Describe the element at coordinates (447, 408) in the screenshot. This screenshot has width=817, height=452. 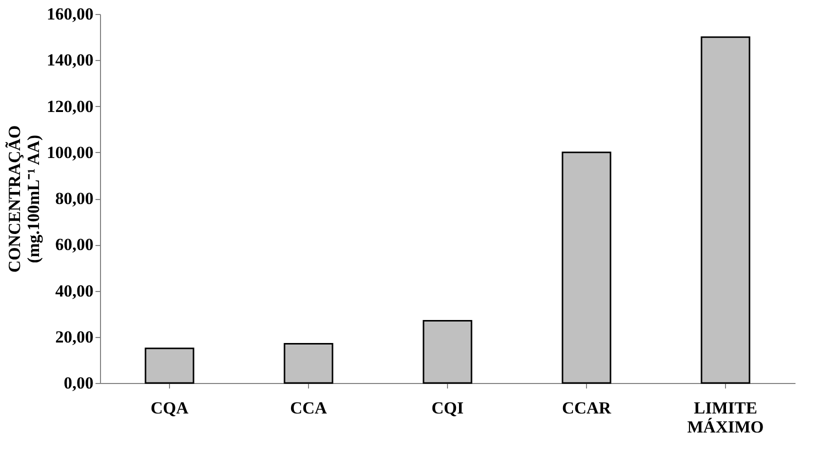
I see `x-tick-label: CQI` at that location.